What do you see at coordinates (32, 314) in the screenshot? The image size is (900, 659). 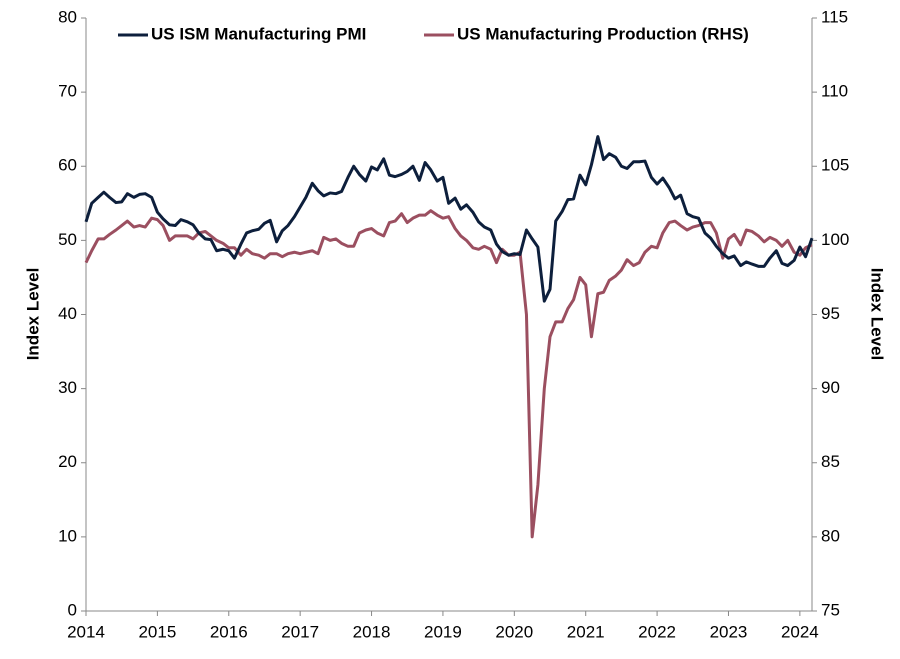 I see `y-axis-label: Index Level` at bounding box center [32, 314].